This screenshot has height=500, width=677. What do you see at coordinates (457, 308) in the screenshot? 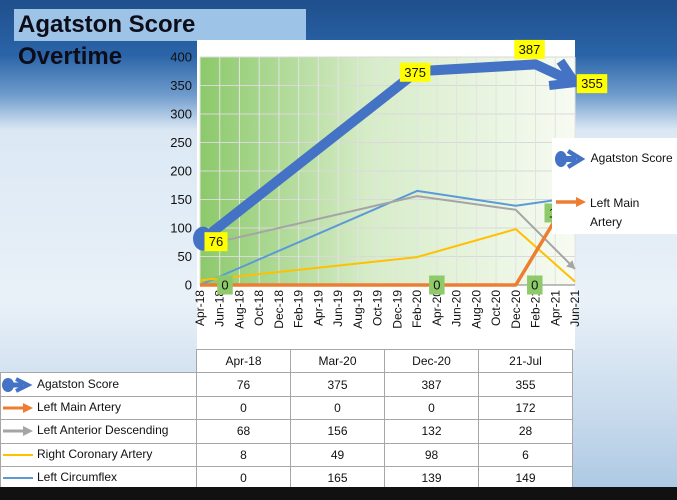
I see `x-tick-label: Jun-20` at bounding box center [457, 308].